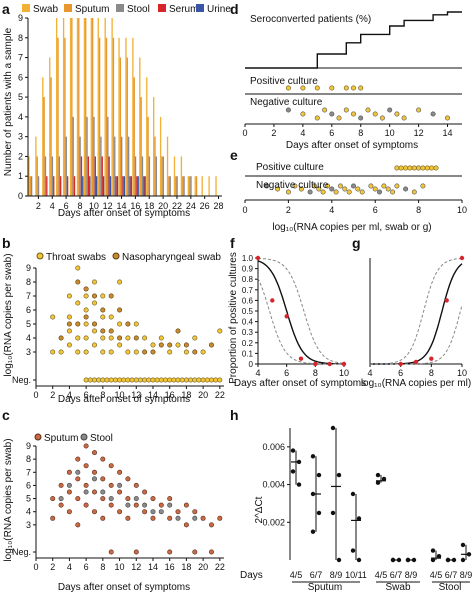  What do you see at coordinates (220, 567) in the screenshot?
I see `c-plot-xtick-label: 22` at bounding box center [220, 567].